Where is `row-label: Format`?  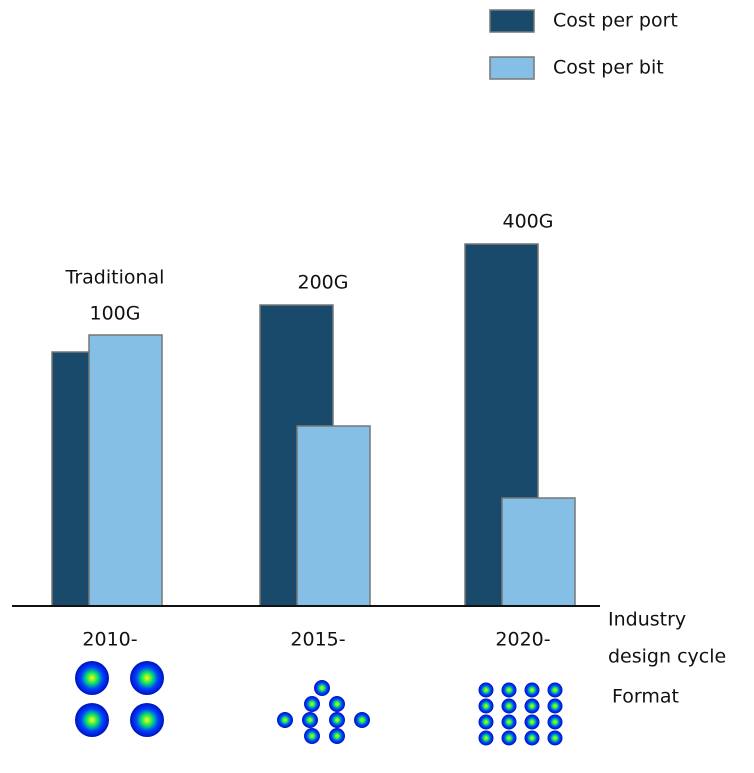
row-label: Format is located at coordinates (645, 697).